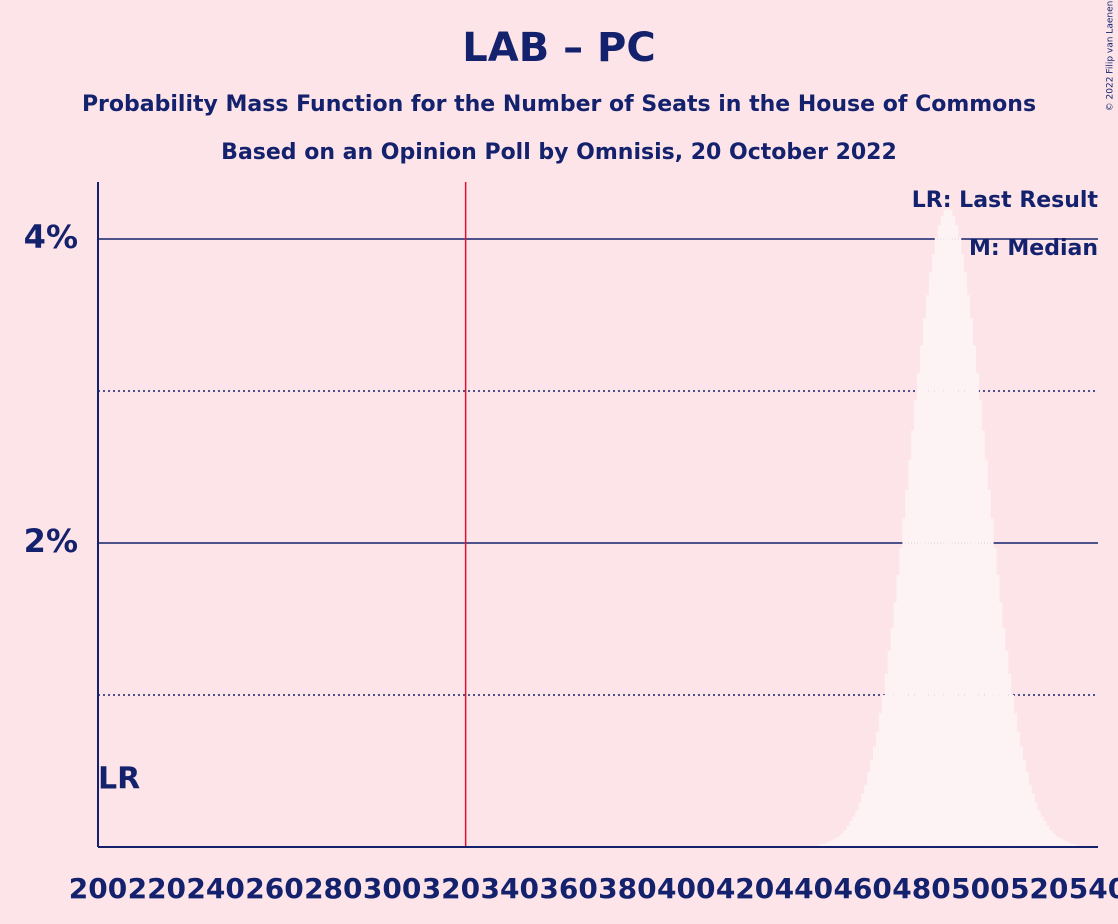  I want to click on x-tick-label: 400, so click(686, 888).